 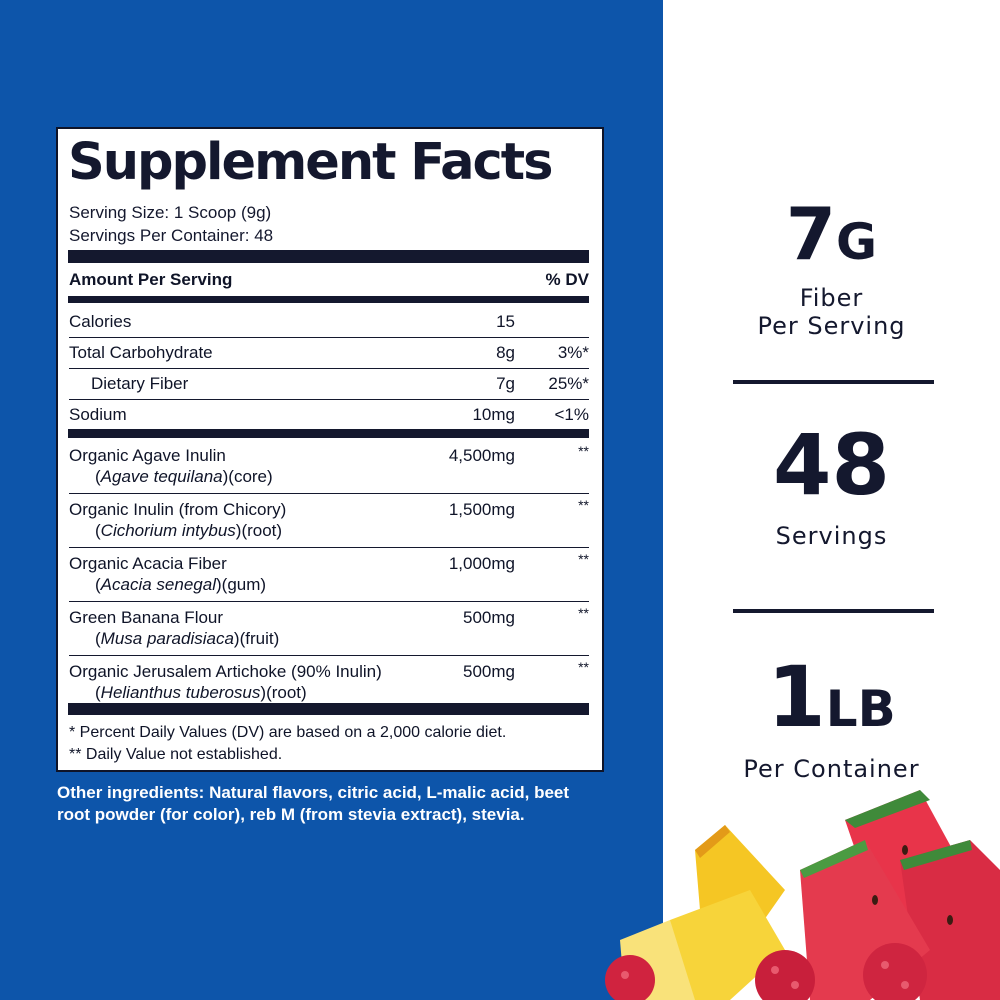 I want to click on nutrient-dv: <1%, so click(x=572, y=414).